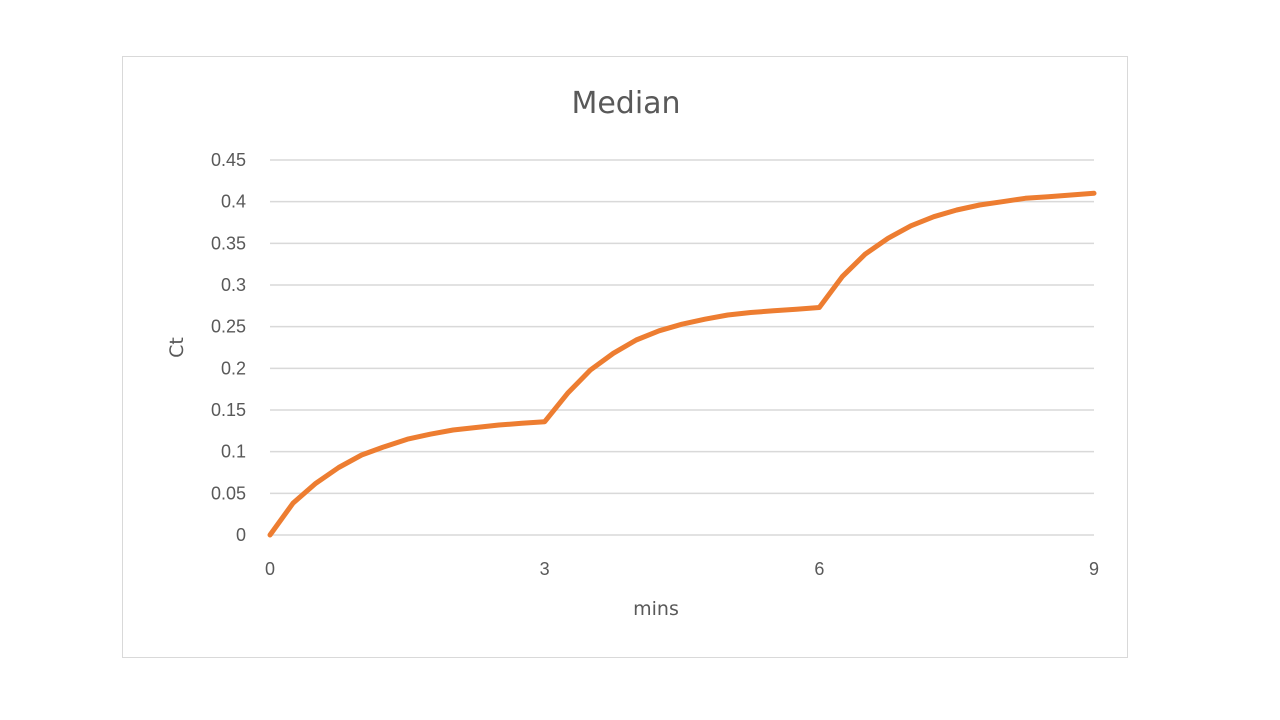 This screenshot has width=1280, height=720. Describe the element at coordinates (241, 535) in the screenshot. I see `y-tick-label: 0` at that location.